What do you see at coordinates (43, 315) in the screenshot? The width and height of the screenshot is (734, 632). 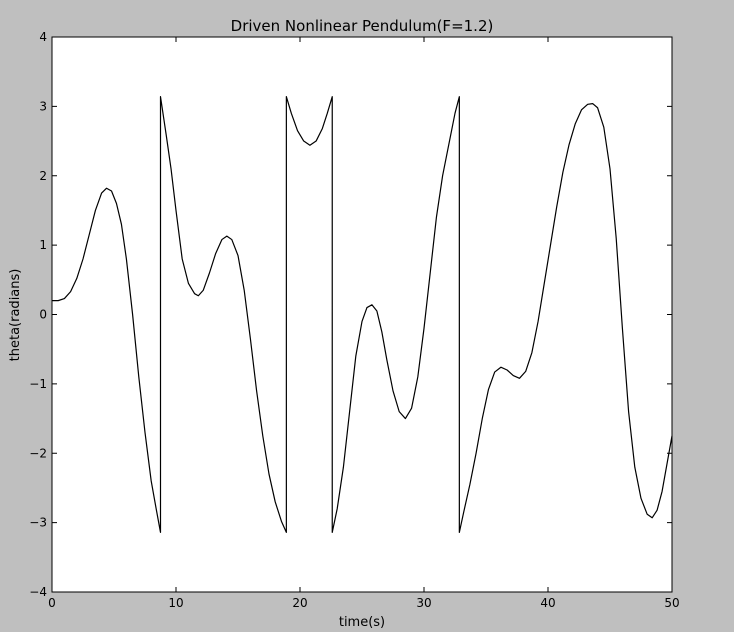 I see `y-tick-label: 0` at bounding box center [43, 315].